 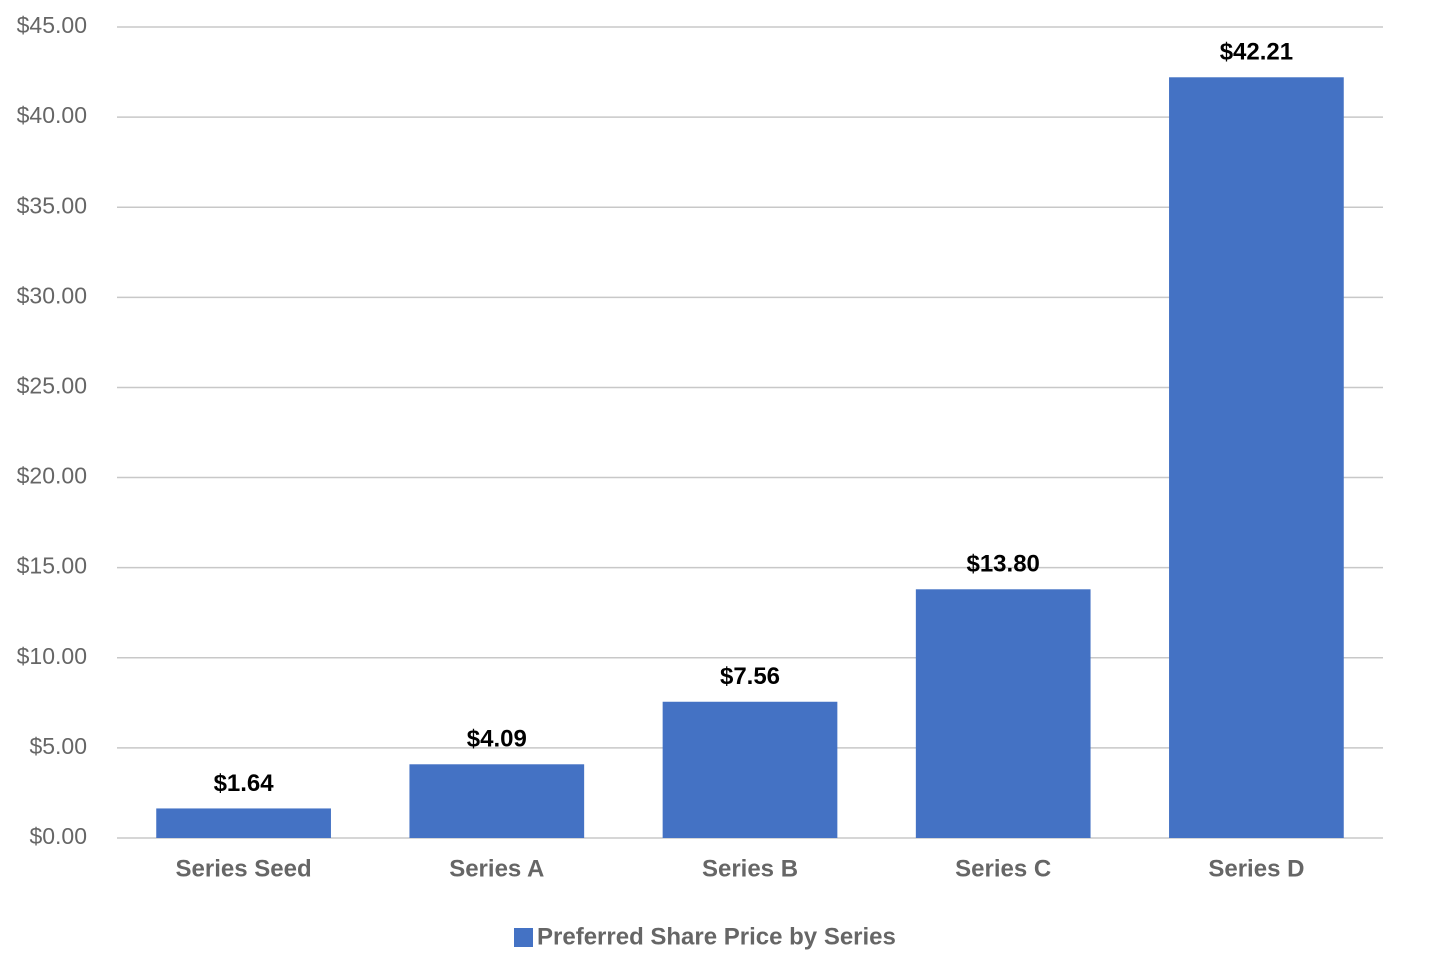 I want to click on y-tick-label: $35.00, so click(x=52, y=205).